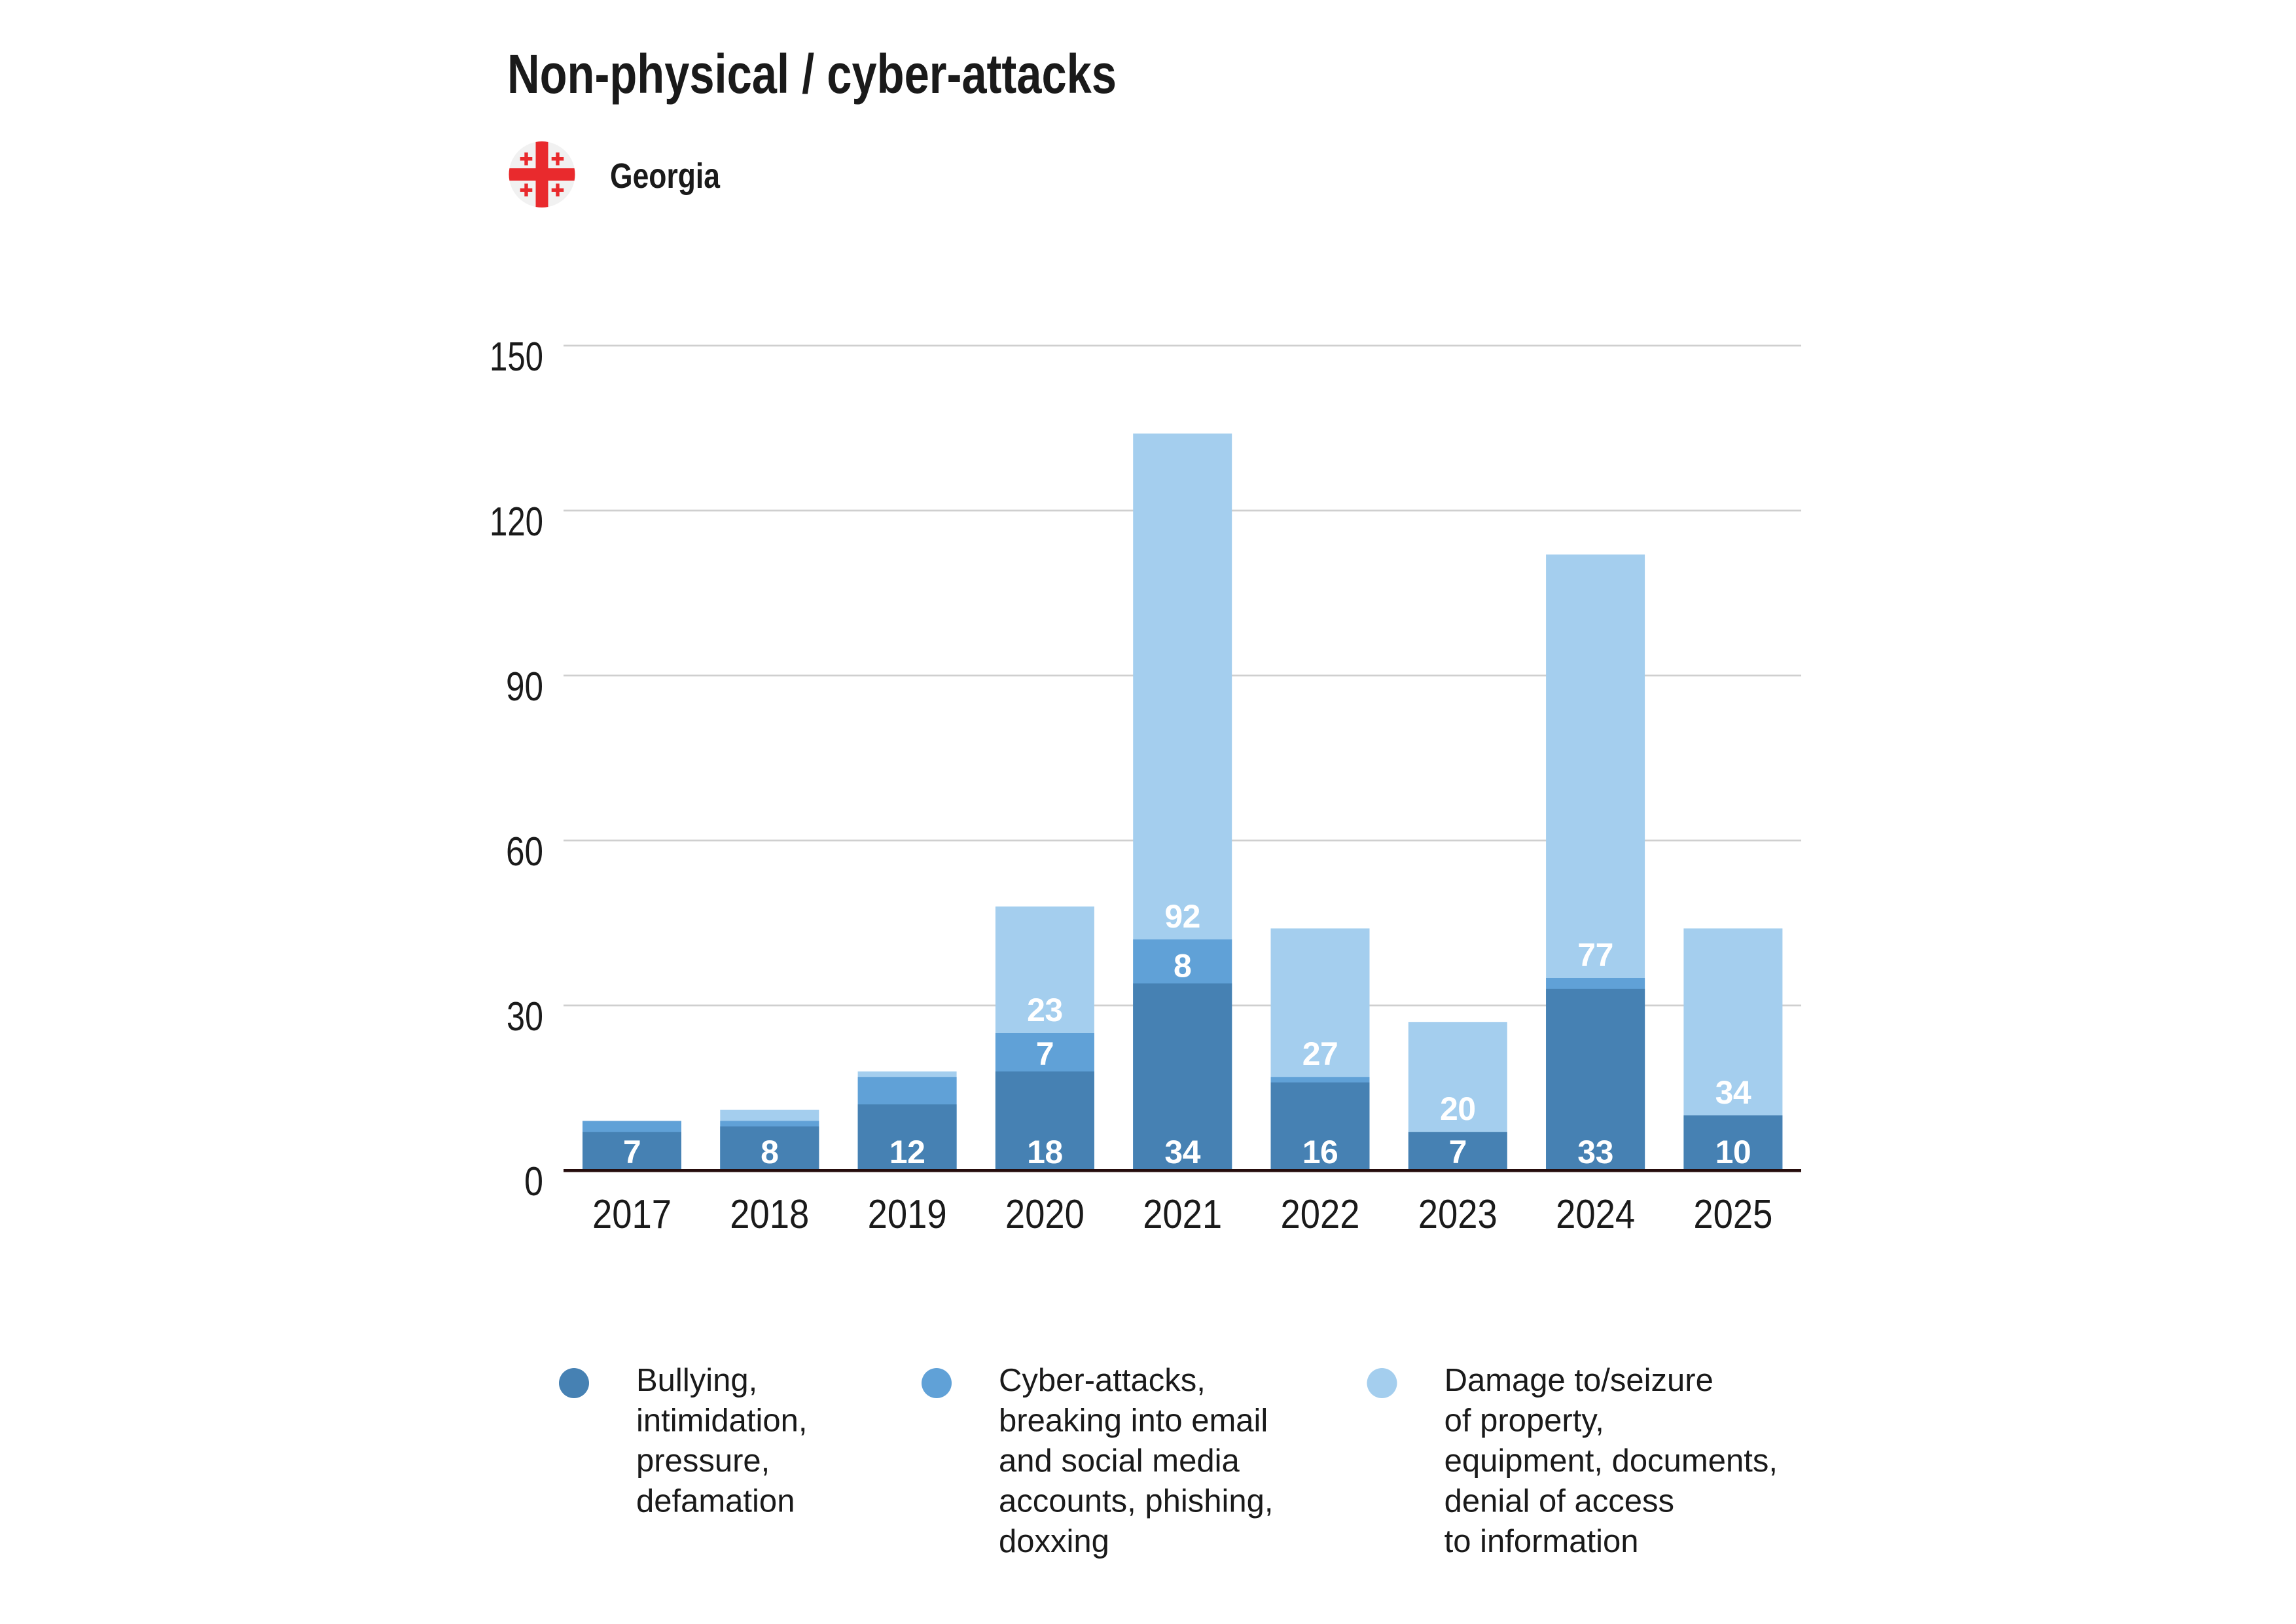 The image size is (2296, 1624). What do you see at coordinates (1541, 1541) in the screenshot?
I see `svg-text: to information` at bounding box center [1541, 1541].